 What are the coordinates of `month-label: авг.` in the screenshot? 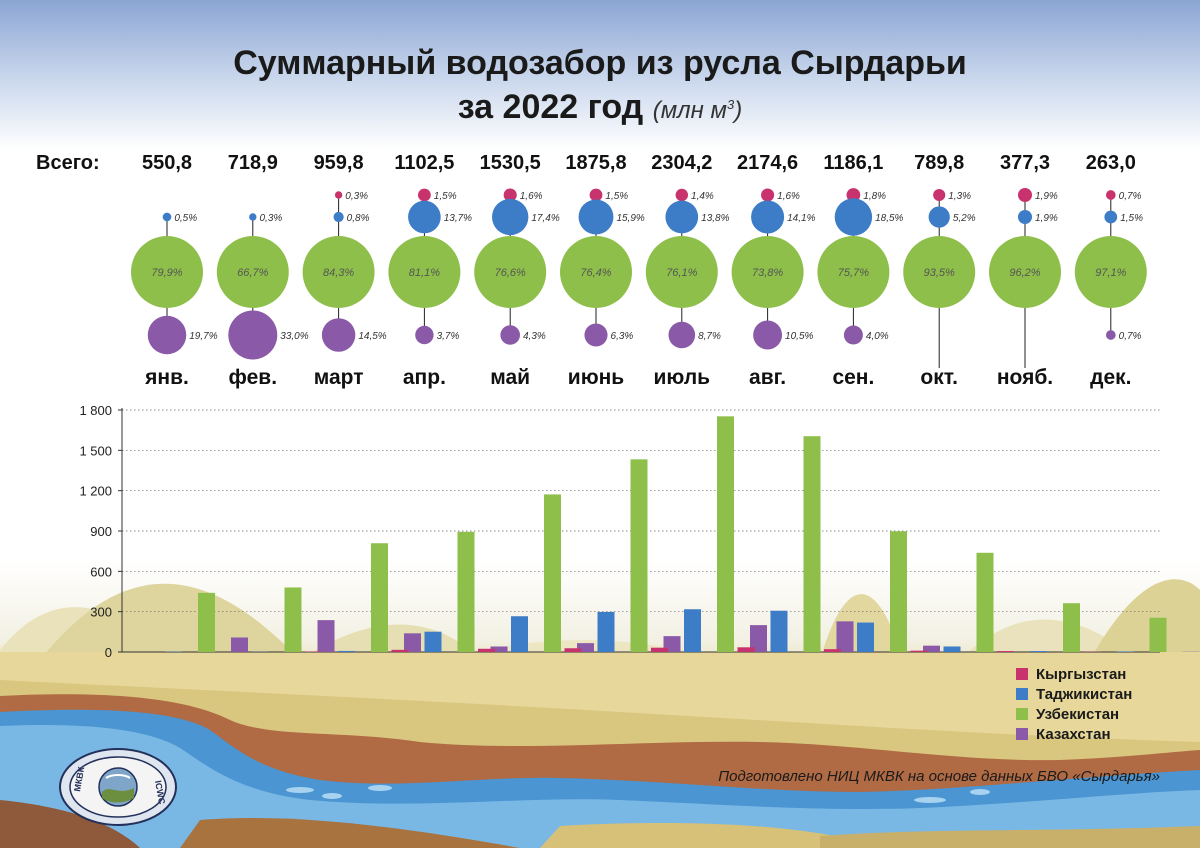 It's located at (768, 377).